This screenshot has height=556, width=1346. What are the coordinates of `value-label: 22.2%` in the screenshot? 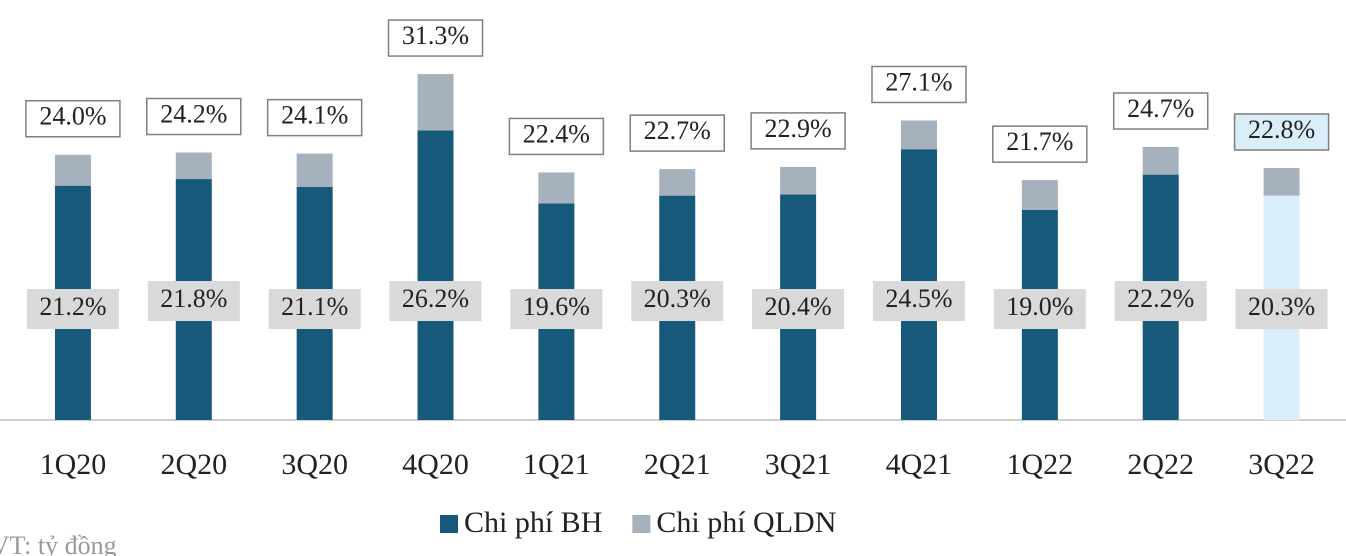 It's located at (1160, 298).